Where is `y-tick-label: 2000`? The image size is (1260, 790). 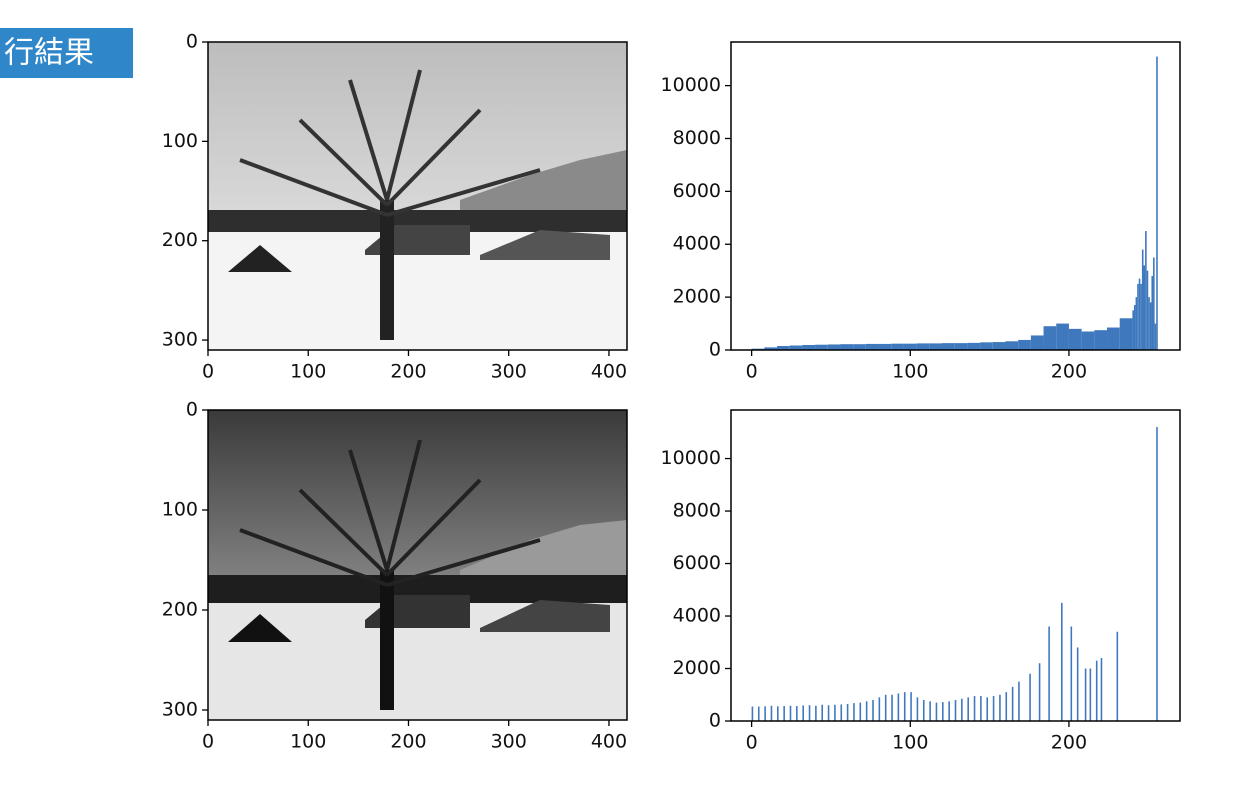 y-tick-label: 2000 is located at coordinates (697, 668).